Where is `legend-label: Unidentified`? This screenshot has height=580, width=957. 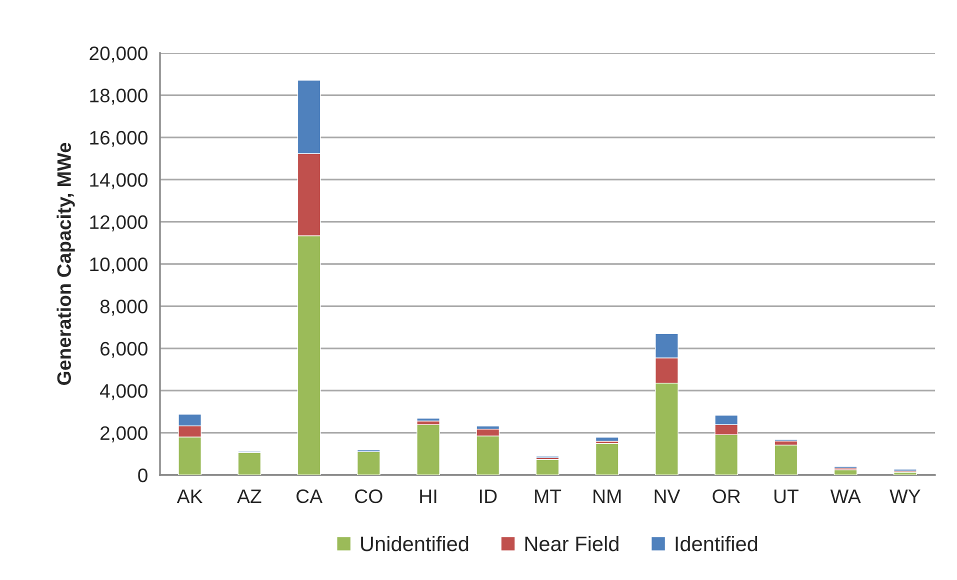
legend-label: Unidentified is located at coordinates (414, 544).